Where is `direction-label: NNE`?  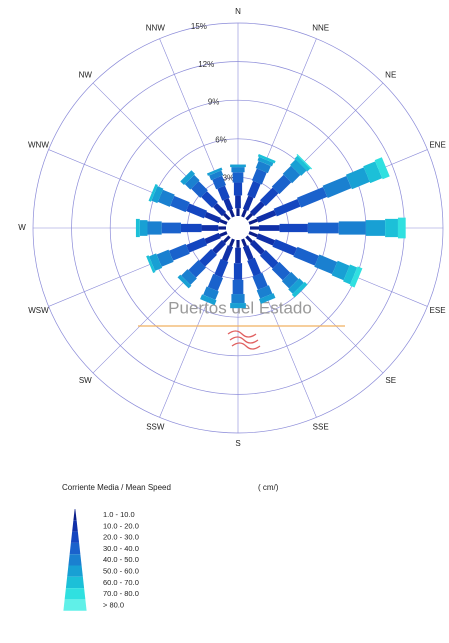 direction-label: NNE is located at coordinates (320, 28).